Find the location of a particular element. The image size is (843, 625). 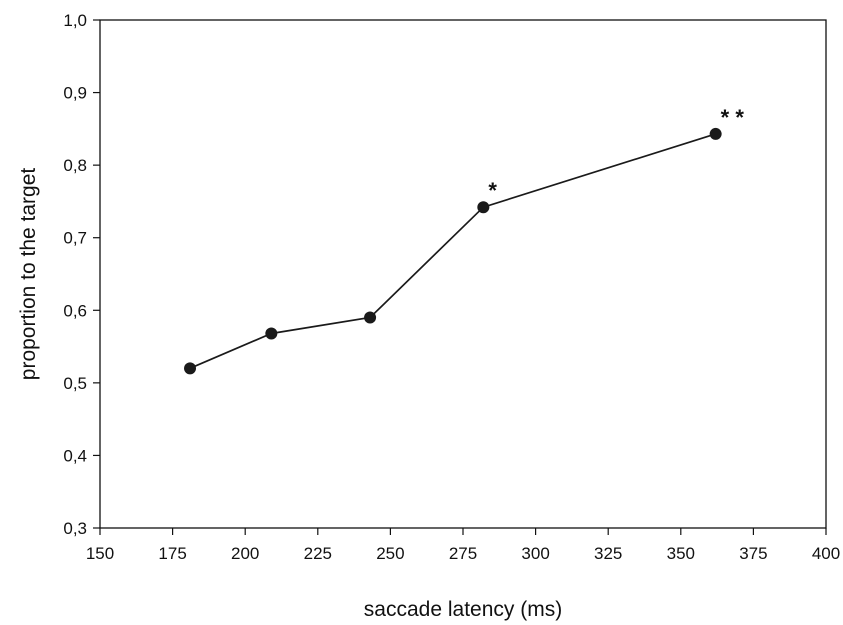

x-axis-title: saccade latency (ms) is located at coordinates (463, 609).